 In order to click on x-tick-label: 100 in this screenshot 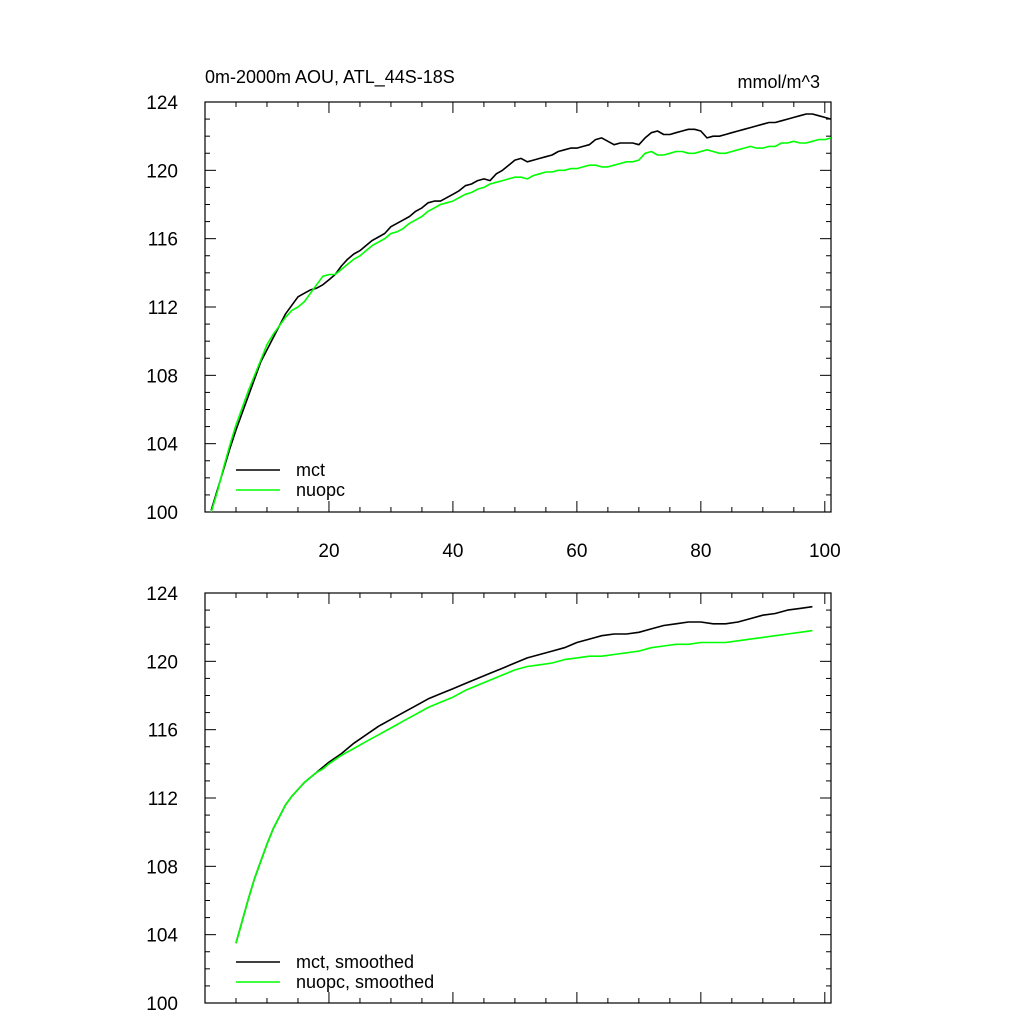, I will do `click(825, 551)`.